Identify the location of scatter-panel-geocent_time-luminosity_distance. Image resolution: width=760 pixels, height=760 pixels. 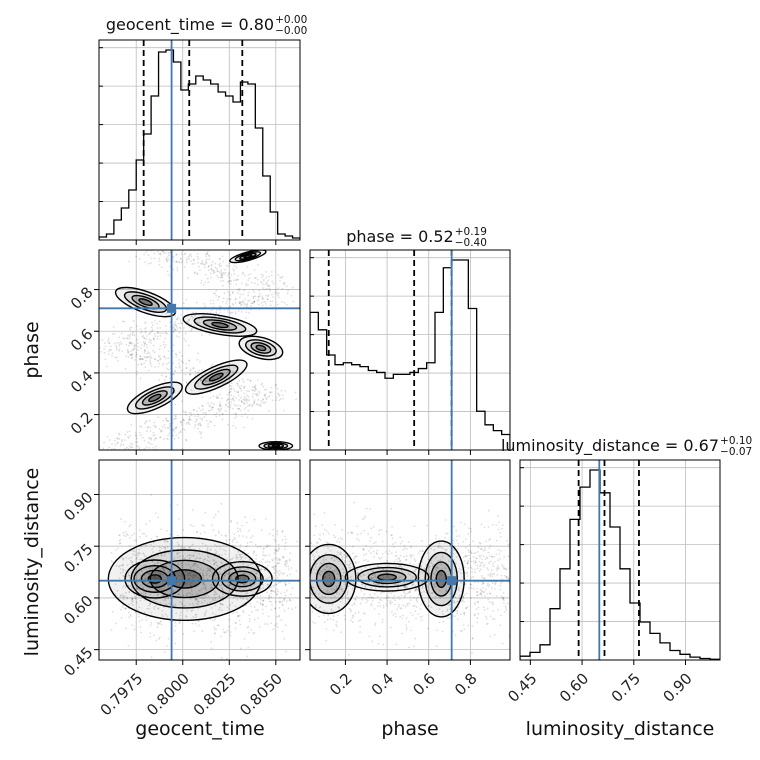
(199, 560).